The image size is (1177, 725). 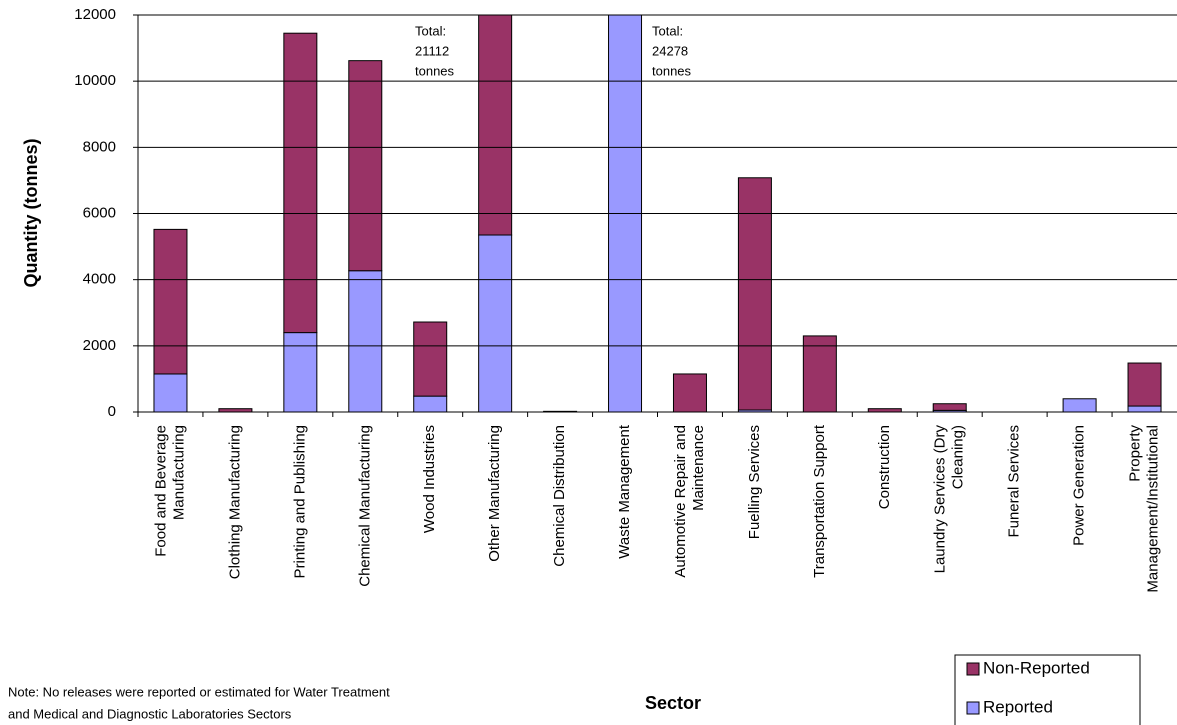 I want to click on x-tick-label: Clothing Manufacturing, so click(x=234, y=502).